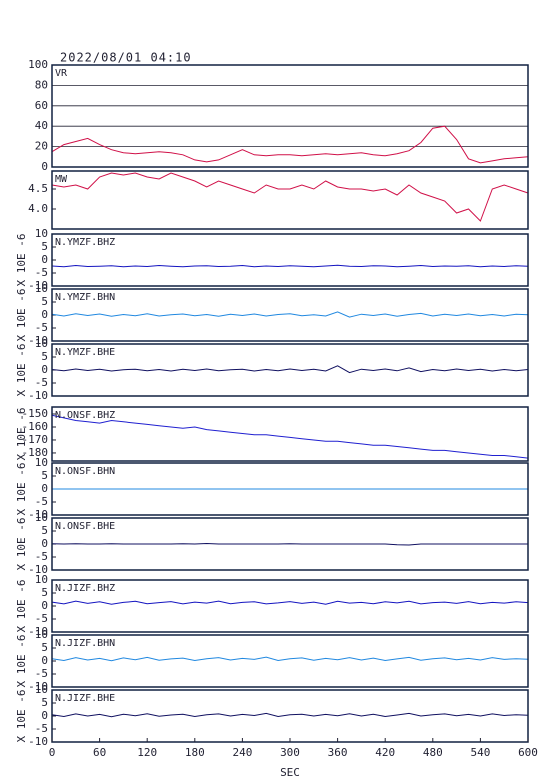  Describe the element at coordinates (85, 242) in the screenshot. I see `panel-label: N.YMZF.BHZ` at that location.